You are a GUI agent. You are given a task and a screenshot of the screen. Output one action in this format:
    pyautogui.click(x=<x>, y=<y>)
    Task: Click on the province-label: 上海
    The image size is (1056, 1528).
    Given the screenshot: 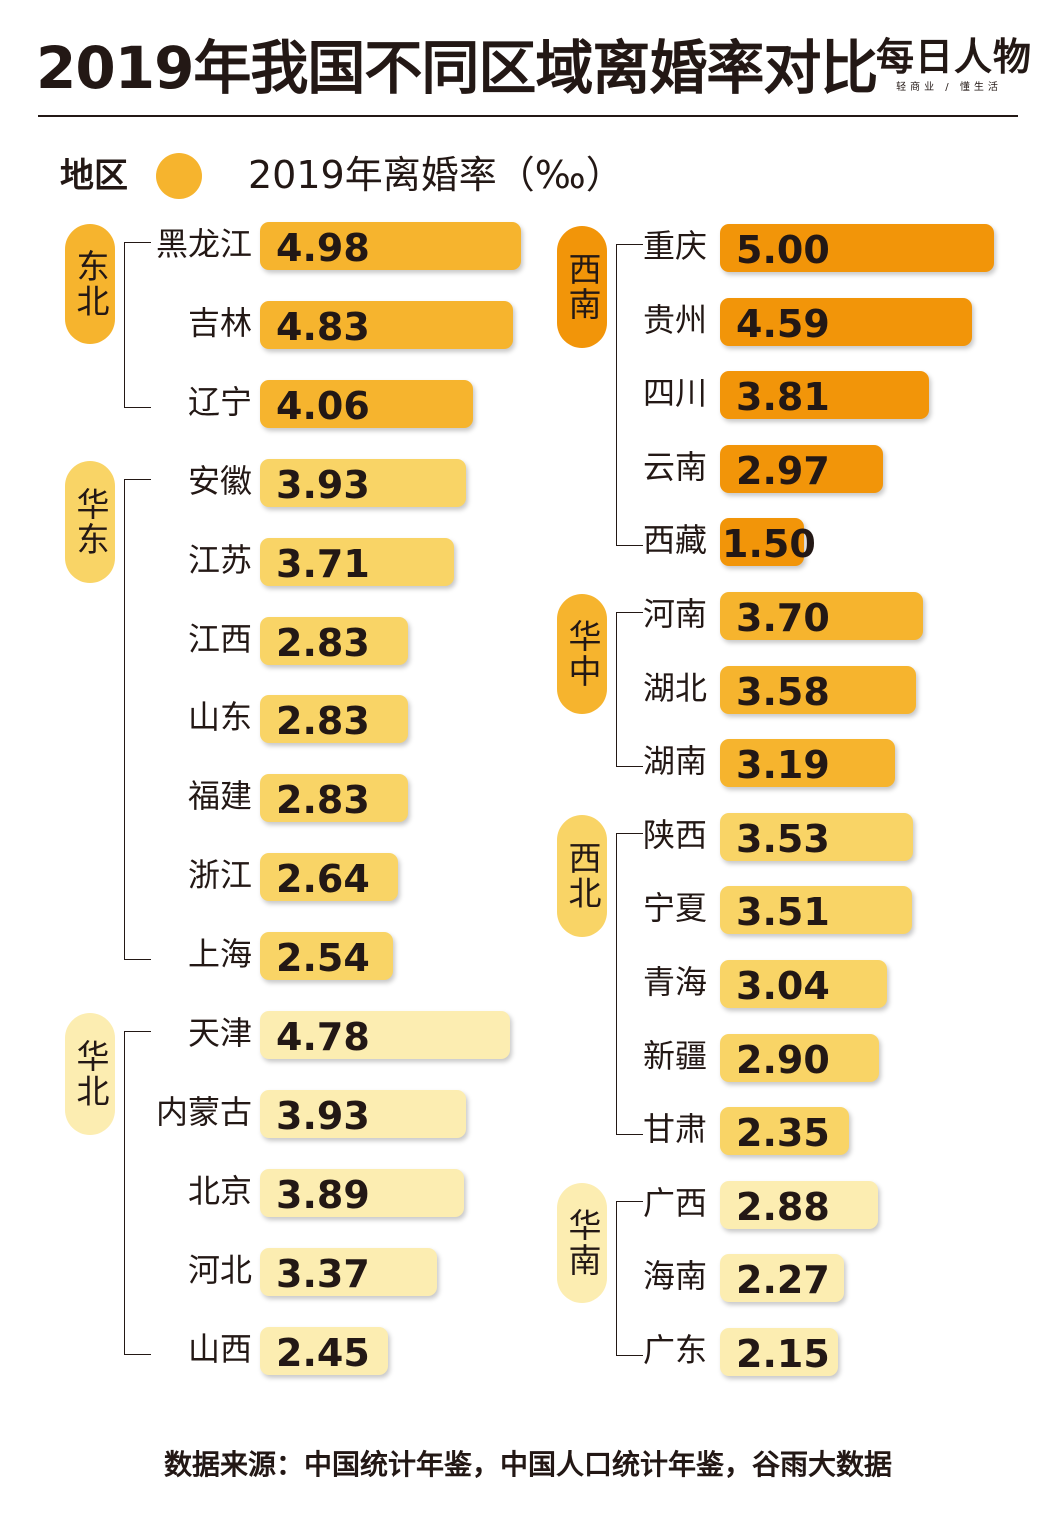 What is the action you would take?
    pyautogui.click(x=219, y=954)
    